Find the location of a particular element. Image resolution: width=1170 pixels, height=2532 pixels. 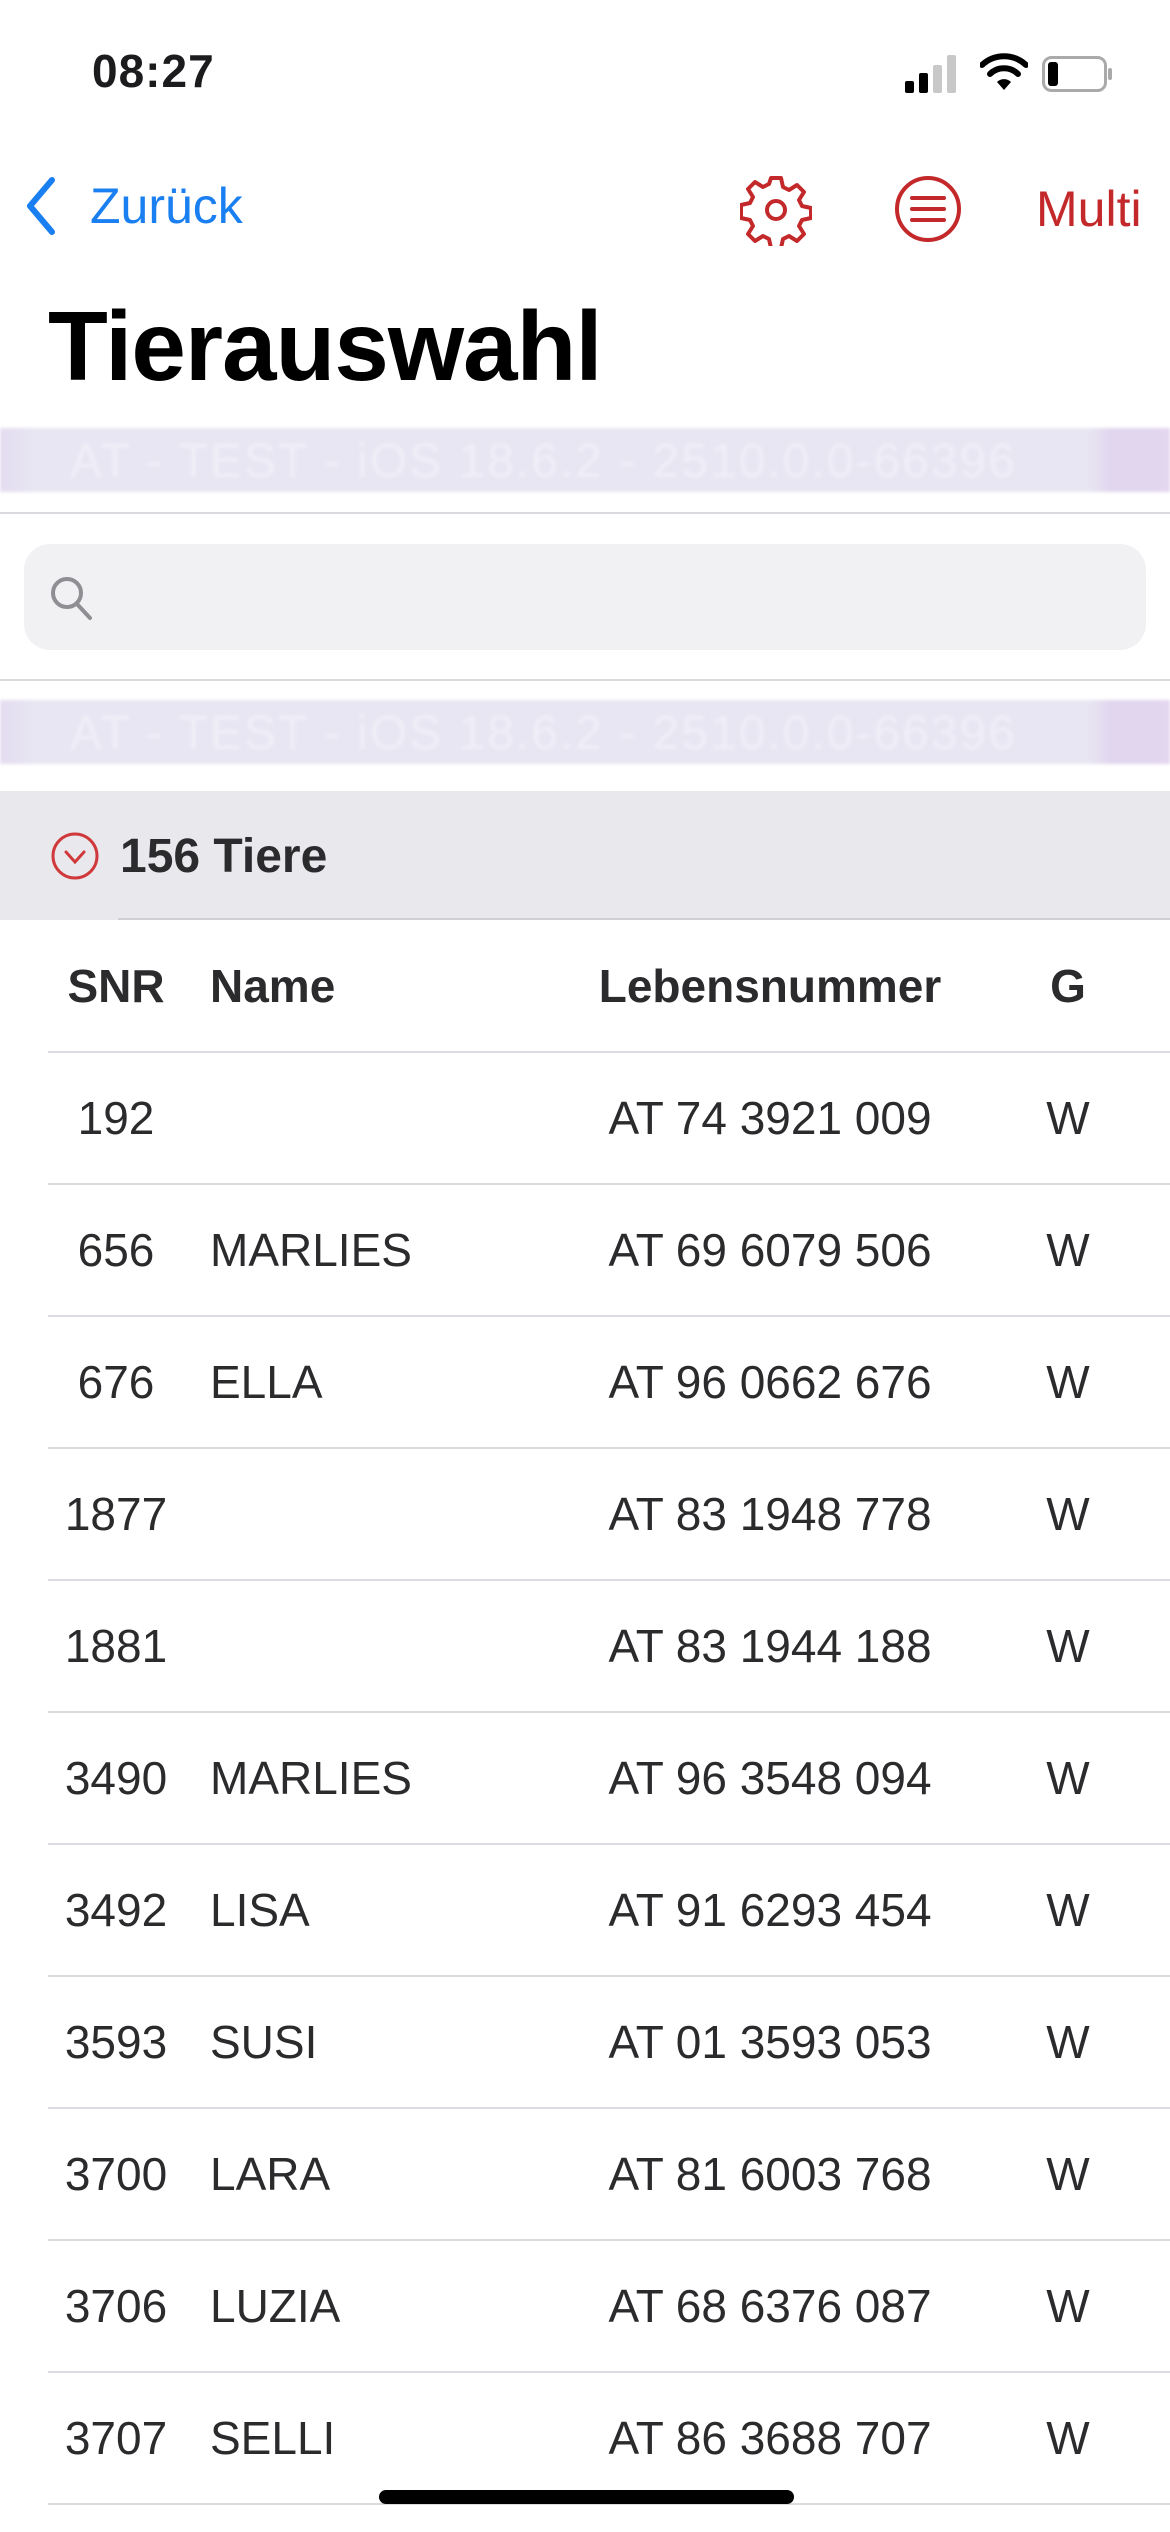

cell-name: LARA is located at coordinates (270, 2174).